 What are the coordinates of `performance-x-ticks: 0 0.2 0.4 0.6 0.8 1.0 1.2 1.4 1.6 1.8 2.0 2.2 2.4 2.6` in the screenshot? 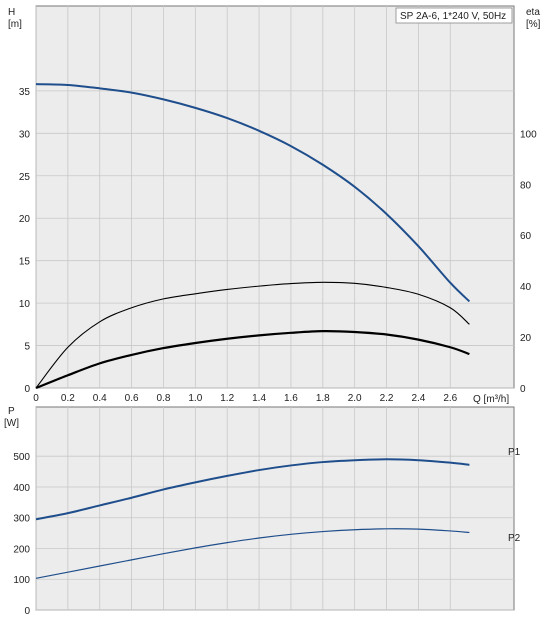 It's located at (245, 398).